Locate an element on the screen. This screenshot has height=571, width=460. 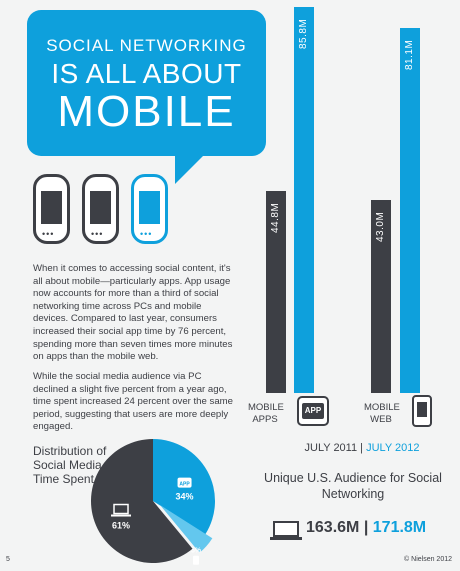
pc-audience-totals: 163.6M | 171.8M is located at coordinates (366, 528).